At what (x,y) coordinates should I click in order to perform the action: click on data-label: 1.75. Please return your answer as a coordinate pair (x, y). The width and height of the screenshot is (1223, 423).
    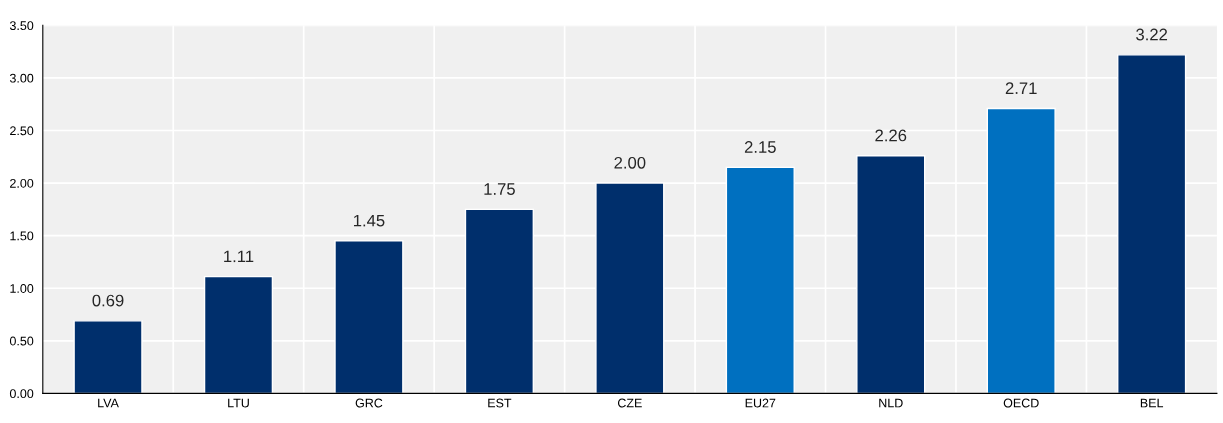
    Looking at the image, I should click on (499, 189).